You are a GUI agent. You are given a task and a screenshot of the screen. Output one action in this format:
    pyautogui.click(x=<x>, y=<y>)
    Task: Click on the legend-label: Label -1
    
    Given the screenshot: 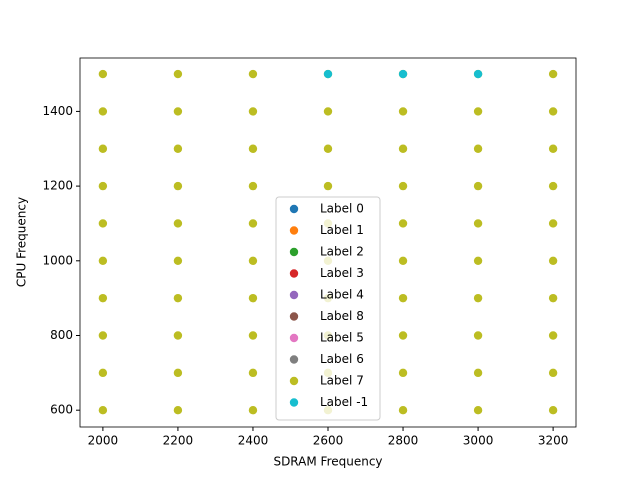 What is the action you would take?
    pyautogui.click(x=344, y=402)
    